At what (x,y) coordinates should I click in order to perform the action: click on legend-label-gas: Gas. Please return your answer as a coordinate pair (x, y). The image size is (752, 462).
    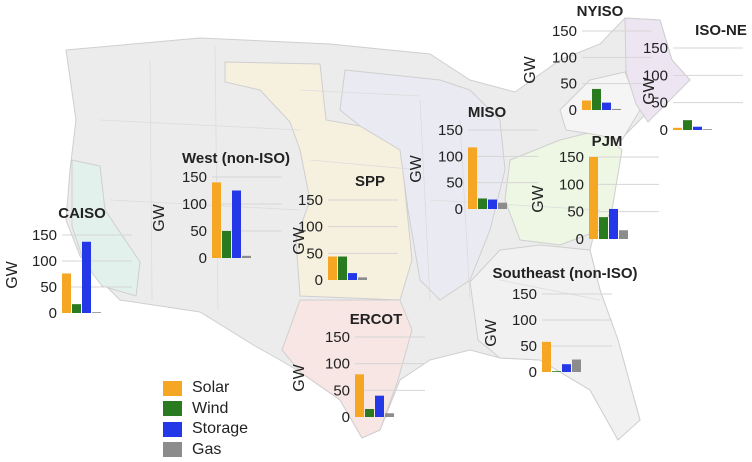
    Looking at the image, I should click on (207, 449).